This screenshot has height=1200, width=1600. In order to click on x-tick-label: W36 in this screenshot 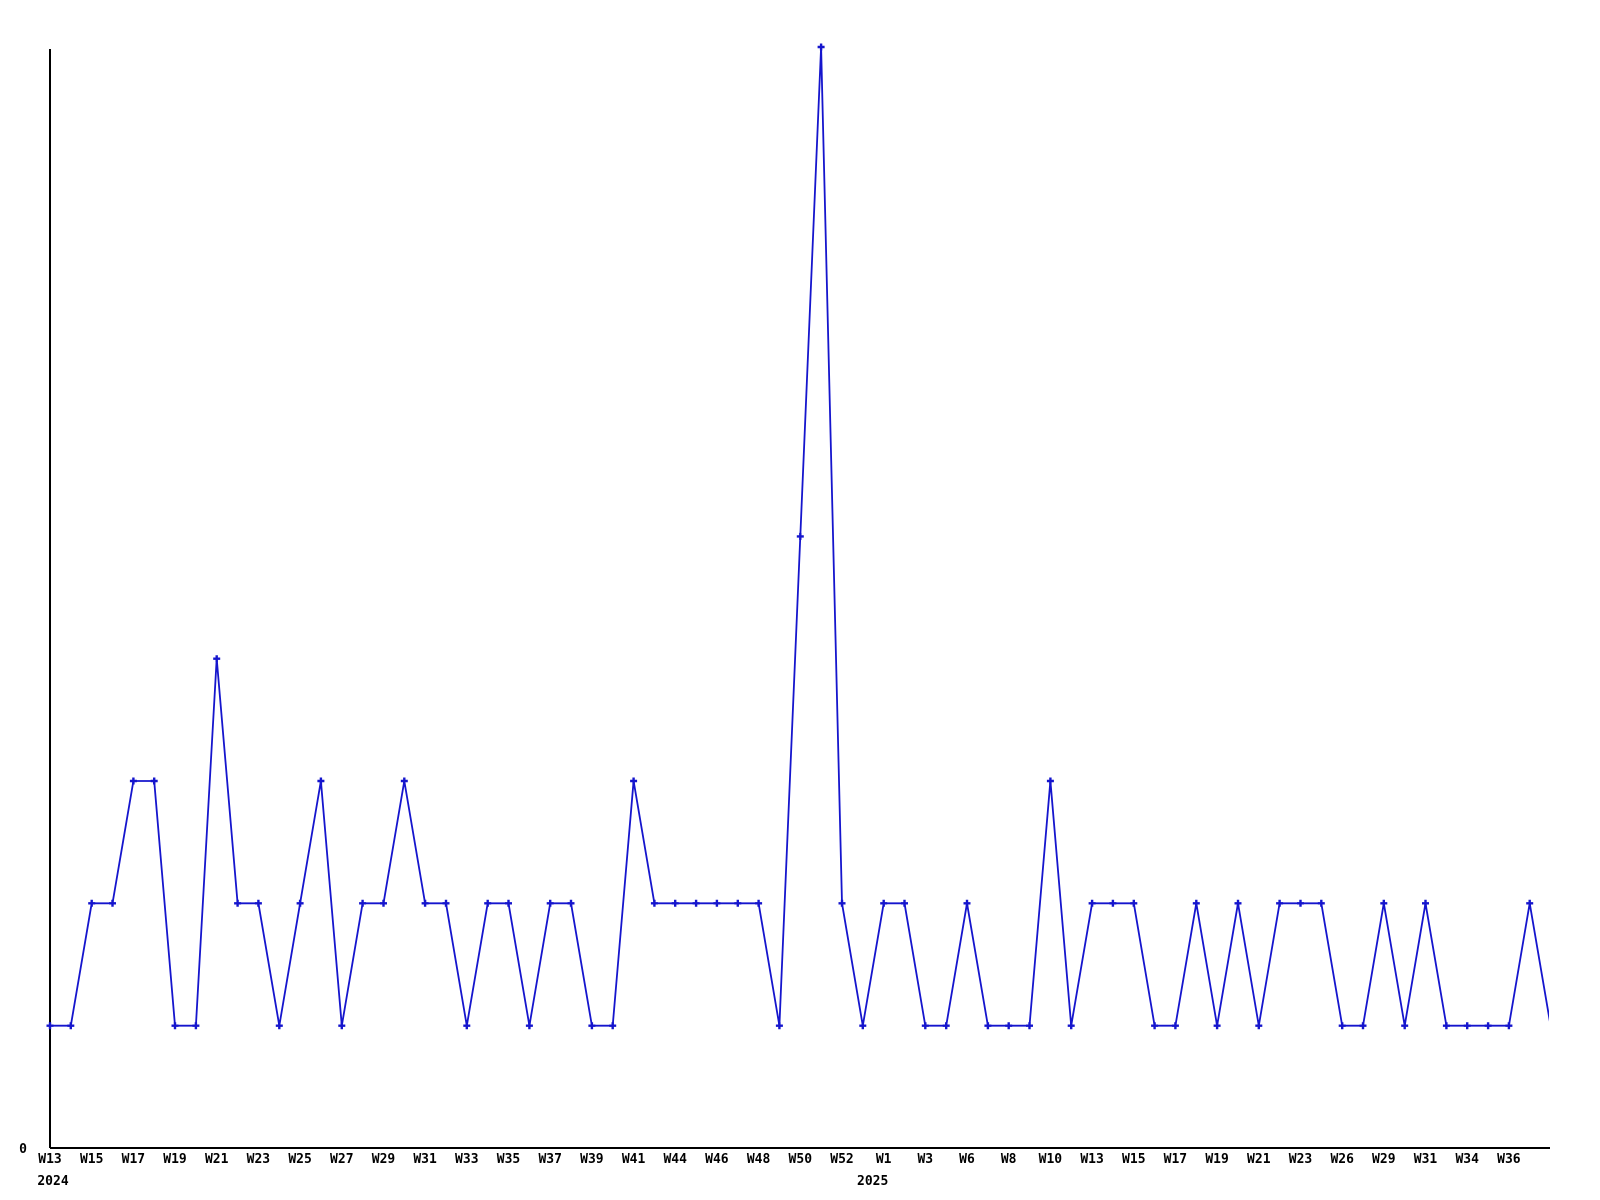, I will do `click(1509, 1159)`.